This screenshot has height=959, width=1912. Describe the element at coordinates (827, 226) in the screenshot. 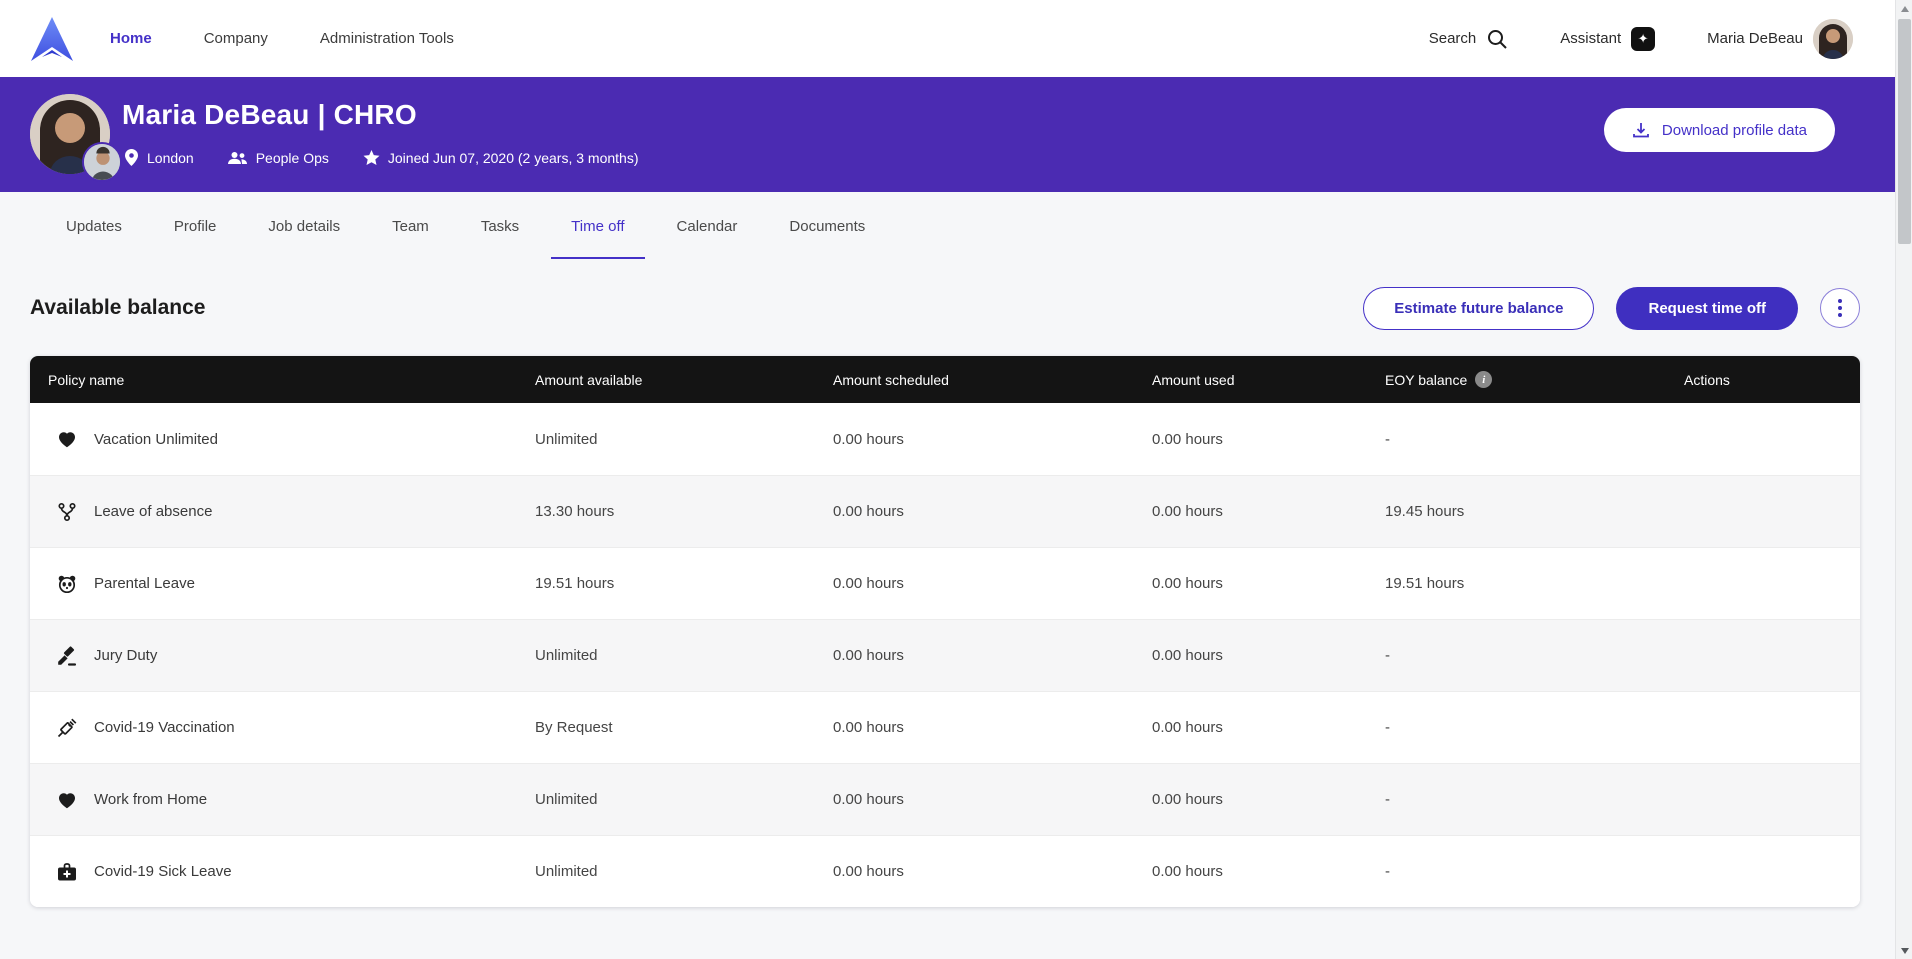

I see `tab-documents: Documents` at that location.